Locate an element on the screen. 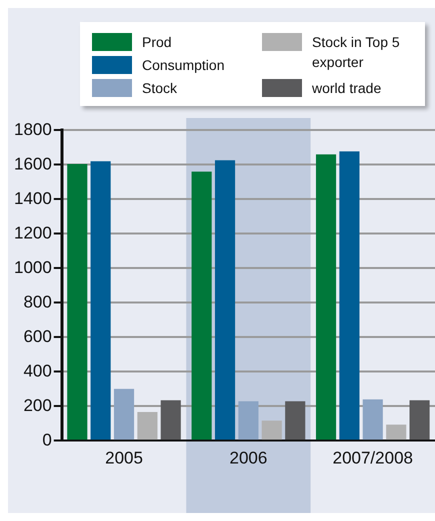 This screenshot has width=435, height=521. legend-label: Stock in Top 5 exporter is located at coordinates (356, 52).